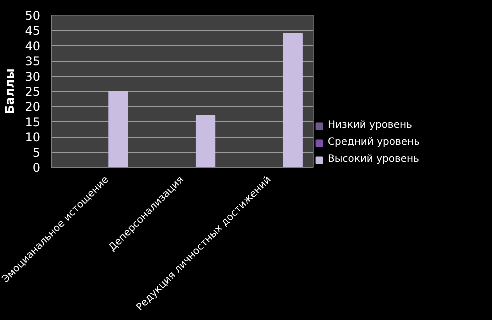 The height and width of the screenshot is (336, 492). What do you see at coordinates (33, 16) in the screenshot?
I see `y-tick-label: 50` at bounding box center [33, 16].